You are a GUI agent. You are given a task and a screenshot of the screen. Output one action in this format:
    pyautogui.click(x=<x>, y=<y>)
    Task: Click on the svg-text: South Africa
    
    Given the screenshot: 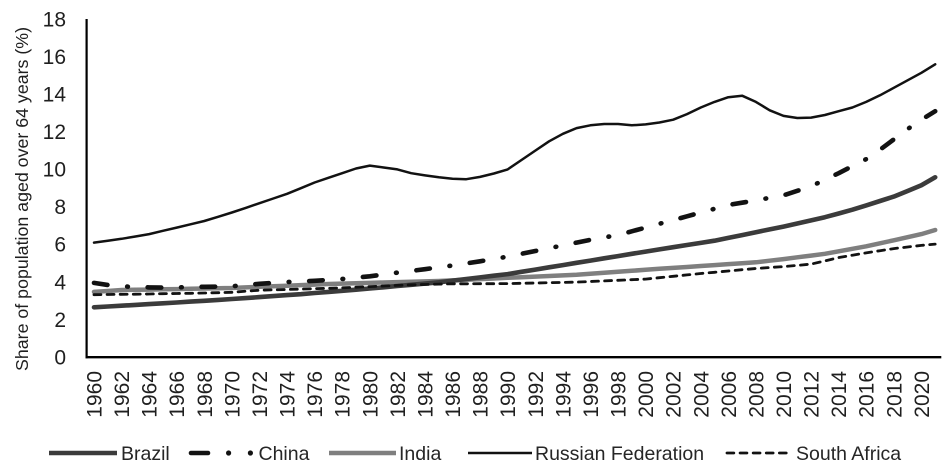 What is the action you would take?
    pyautogui.click(x=848, y=454)
    